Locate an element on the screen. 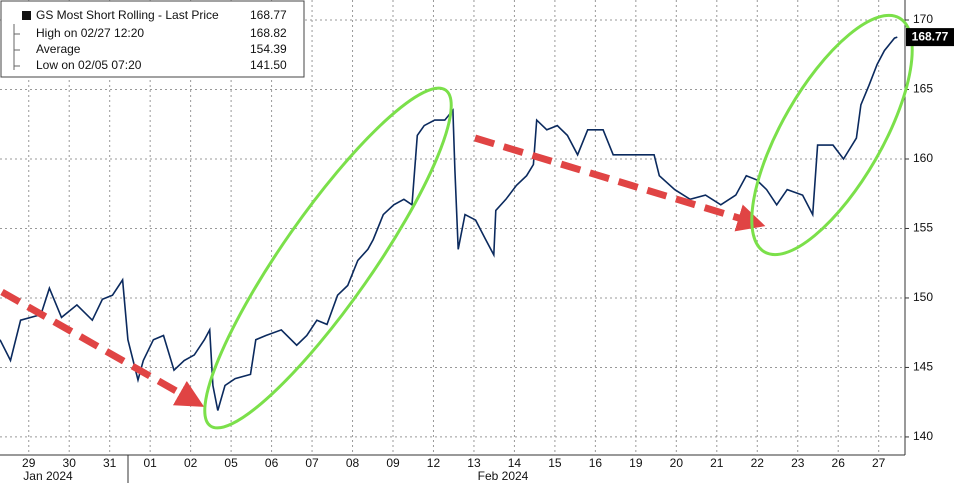 The image size is (954, 483). legend-row-label: Average is located at coordinates (58, 49).